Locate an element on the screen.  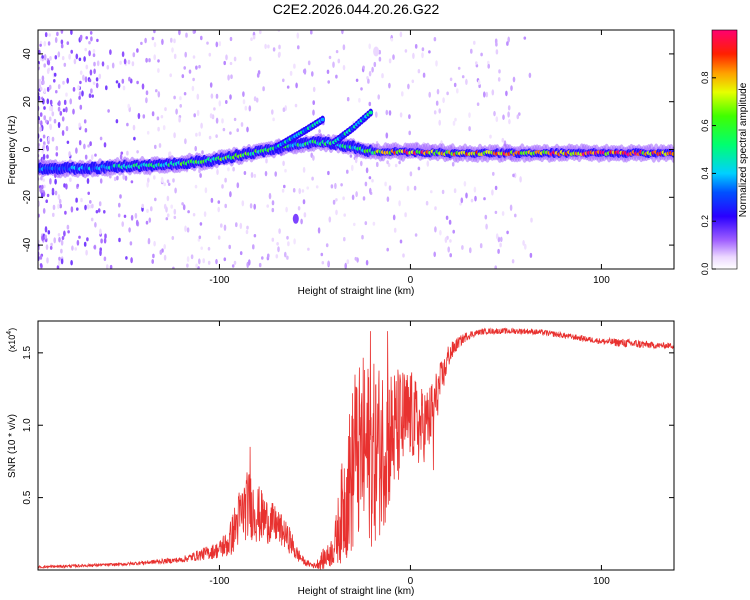
y-tick-label: 1.0 is located at coordinates (27, 425).